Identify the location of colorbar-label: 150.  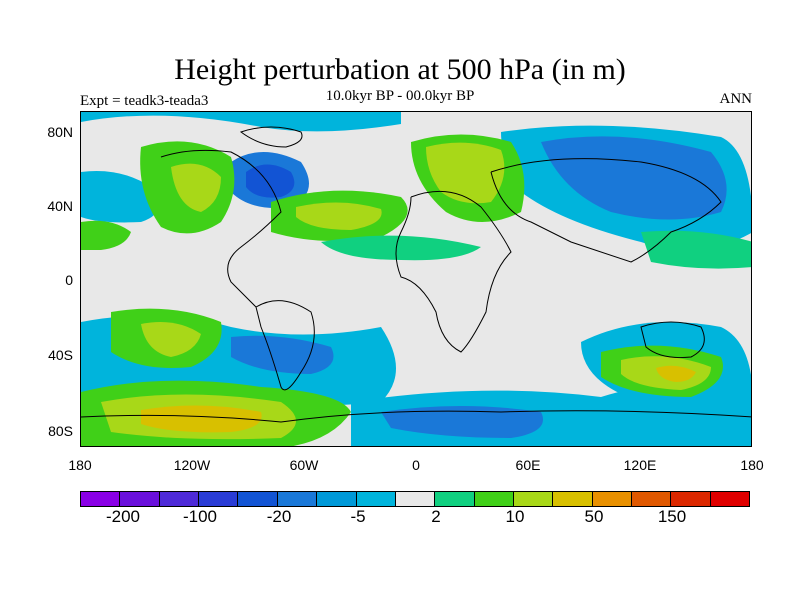
(672, 516).